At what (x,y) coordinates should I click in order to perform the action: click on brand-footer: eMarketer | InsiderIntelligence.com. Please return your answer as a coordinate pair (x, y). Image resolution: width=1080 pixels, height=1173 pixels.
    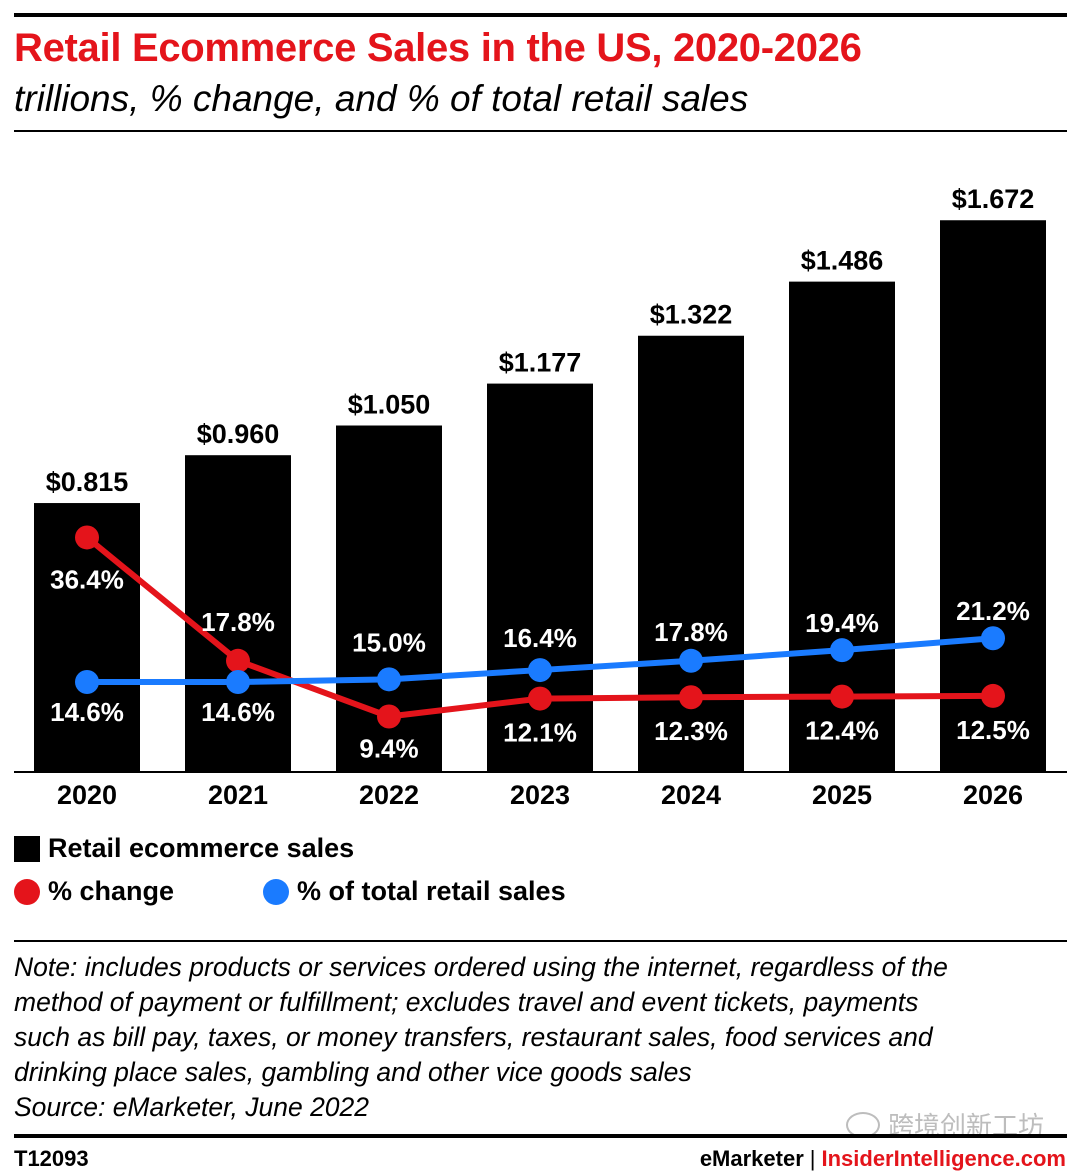
    Looking at the image, I should click on (883, 1159).